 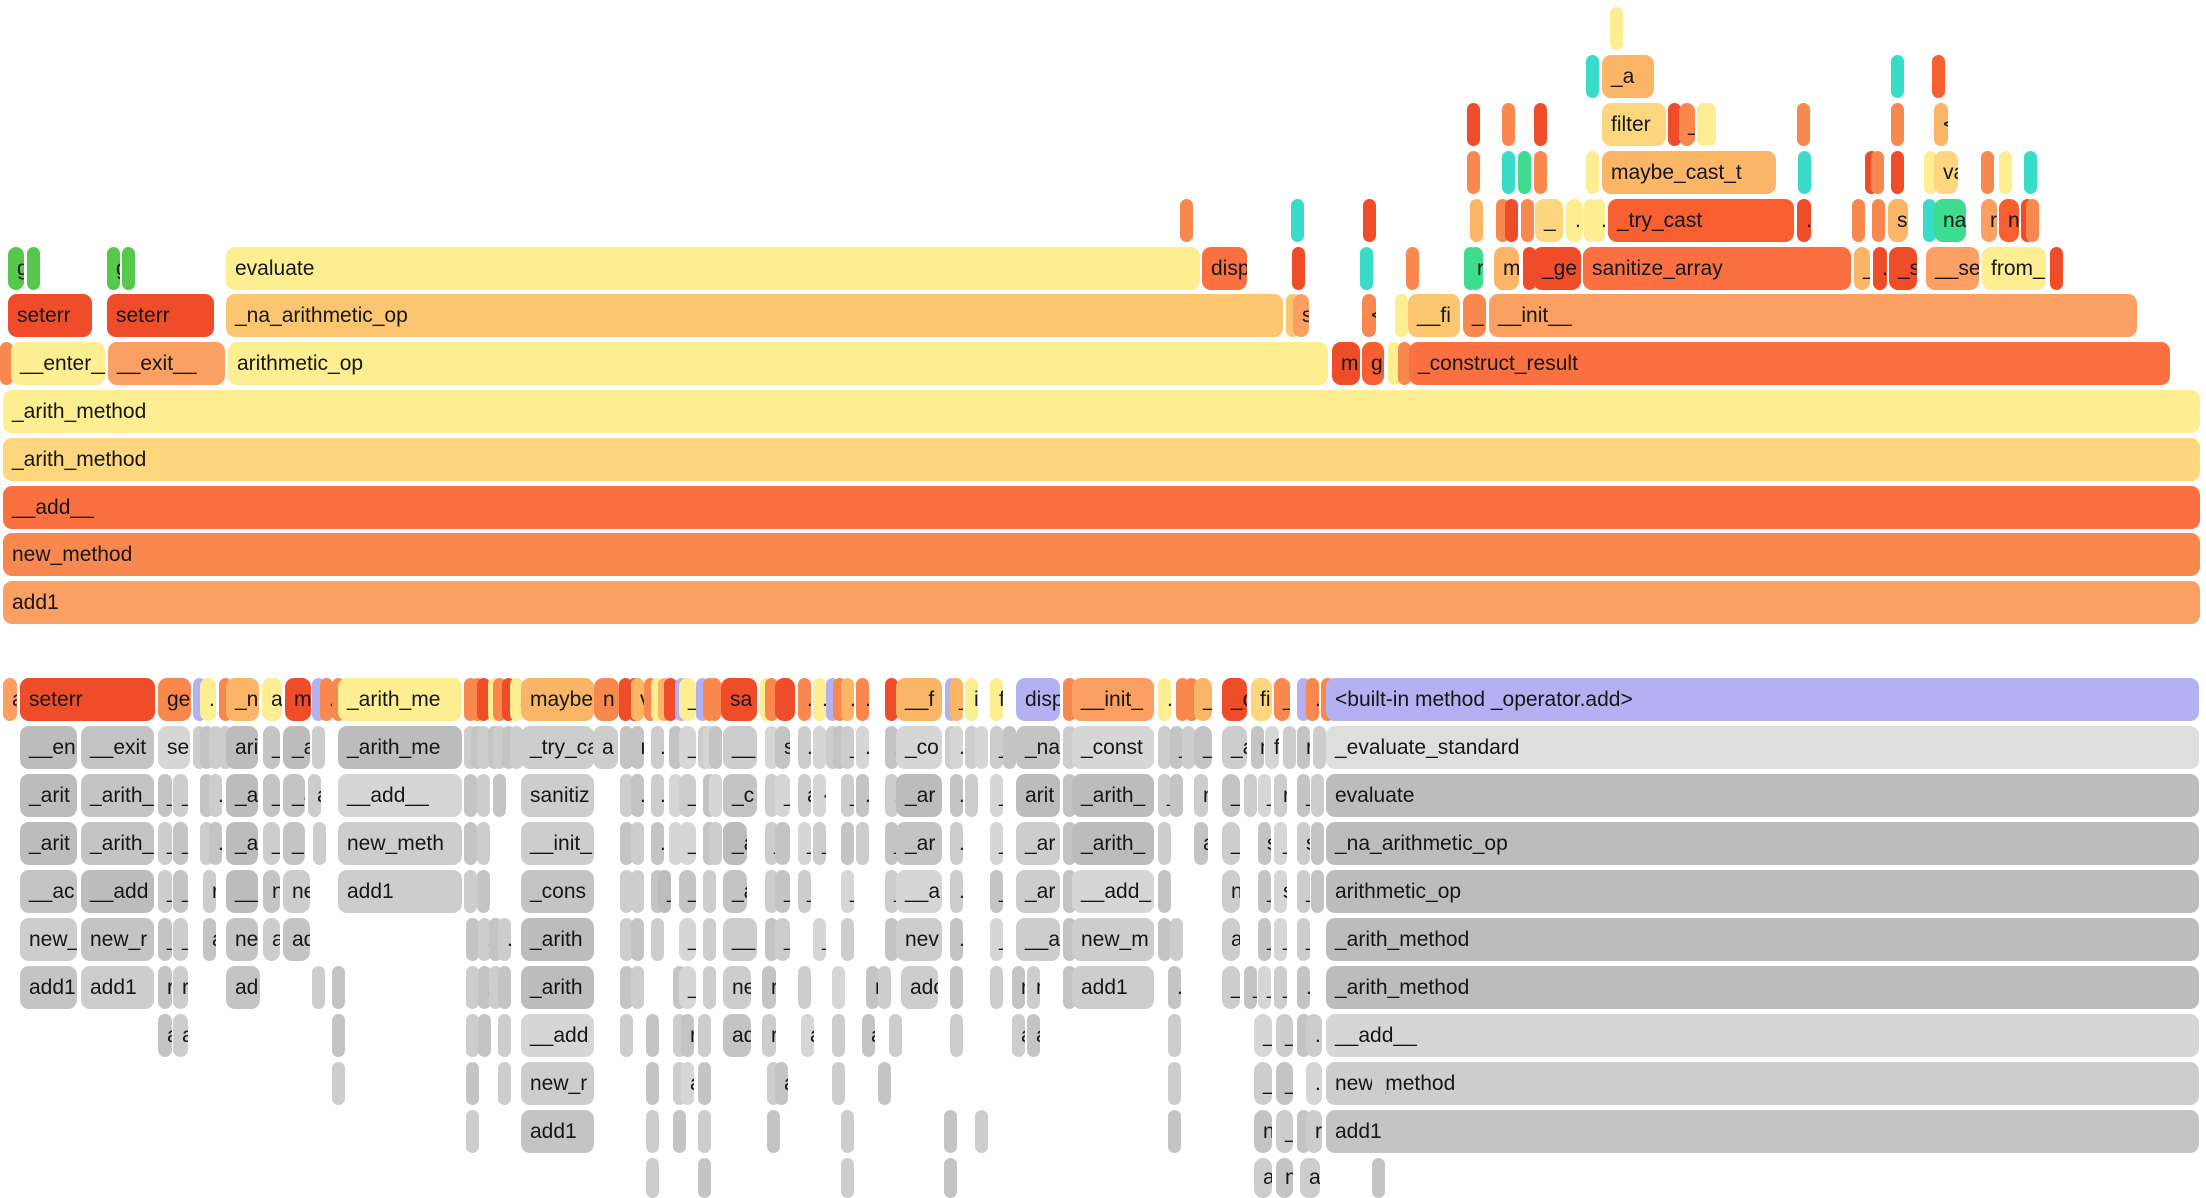 What do you see at coordinates (87, 699) in the screenshot?
I see `frame-seterr: seterr` at bounding box center [87, 699].